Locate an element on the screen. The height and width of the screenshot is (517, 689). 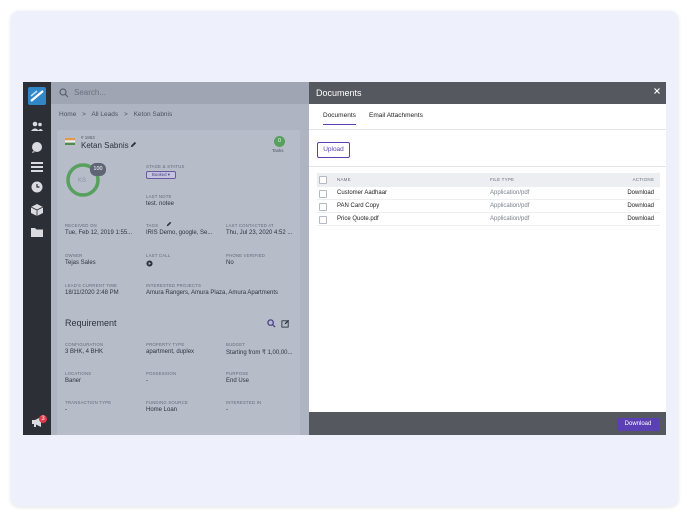
lead-score: 100 is located at coordinates (98, 169).